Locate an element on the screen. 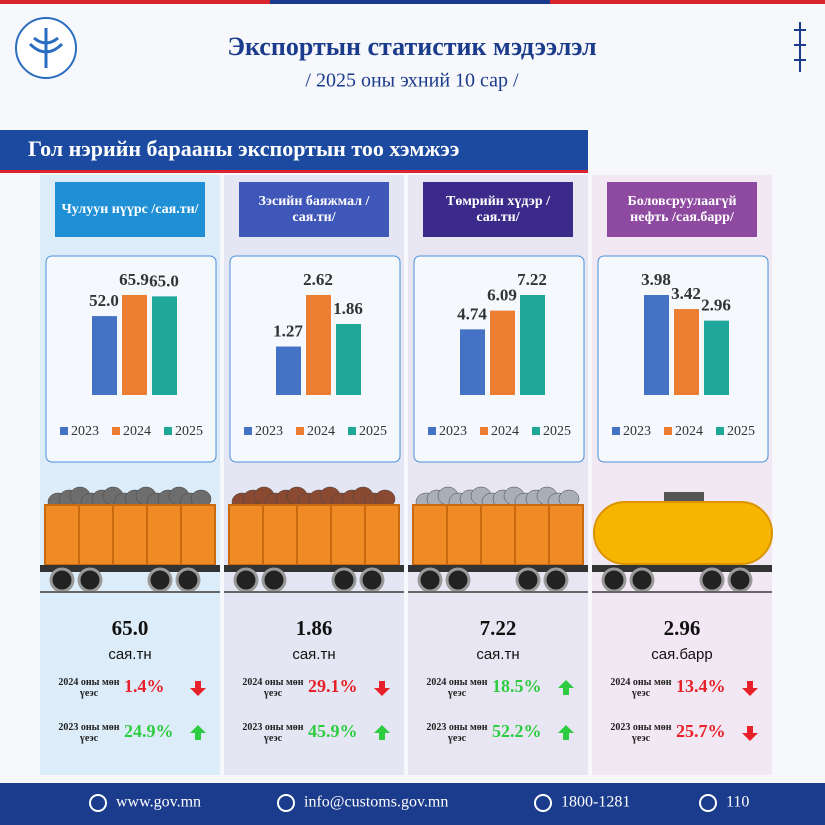 This screenshot has height=825, width=825. chart-title-box: Чулуун нүүрс /сая.тн/ is located at coordinates (130, 209).